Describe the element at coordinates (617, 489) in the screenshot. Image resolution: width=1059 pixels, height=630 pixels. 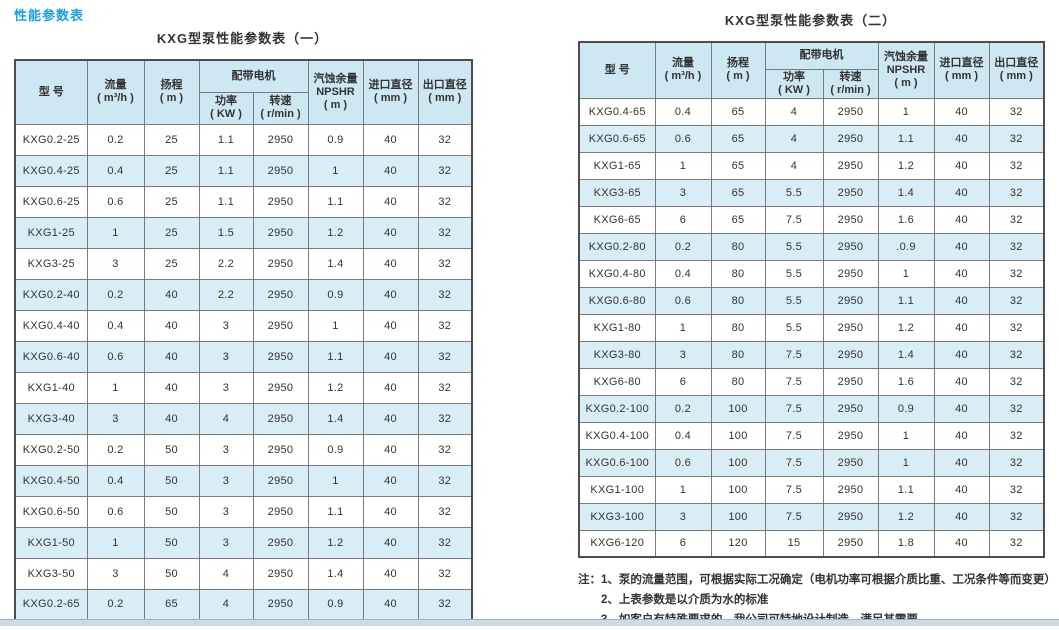
I see `cell: KXG1-100` at that location.